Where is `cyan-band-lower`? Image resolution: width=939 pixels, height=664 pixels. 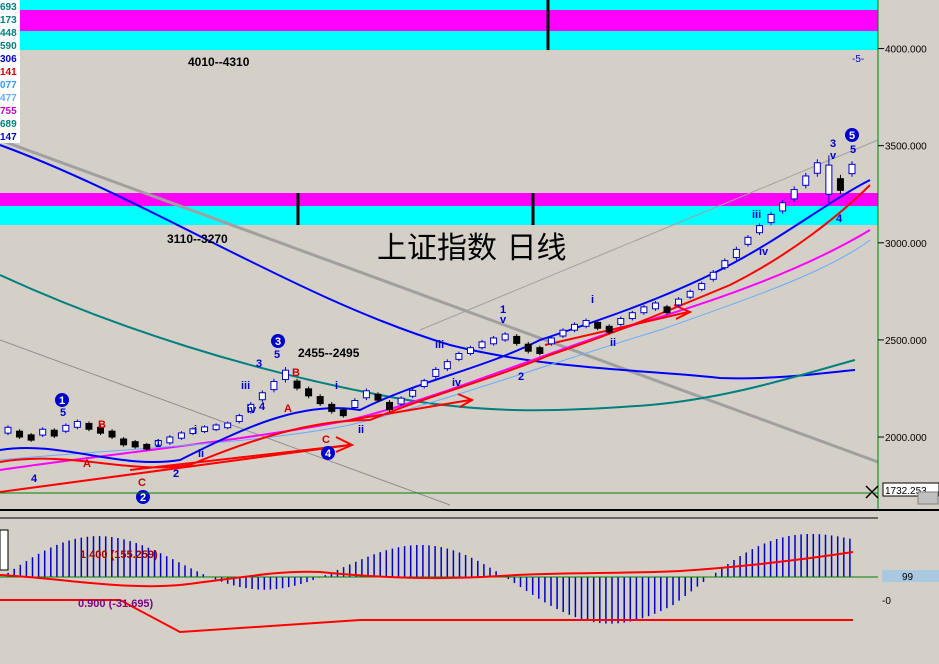
cyan-band-lower is located at coordinates (439, 215).